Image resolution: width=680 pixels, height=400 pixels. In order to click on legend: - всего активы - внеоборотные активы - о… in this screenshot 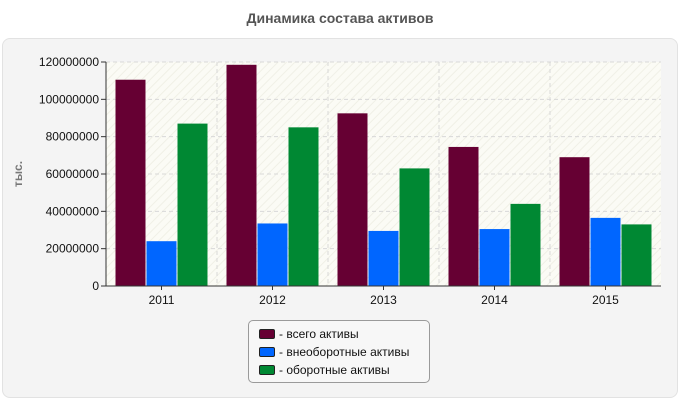, I will do `click(339, 351)`.